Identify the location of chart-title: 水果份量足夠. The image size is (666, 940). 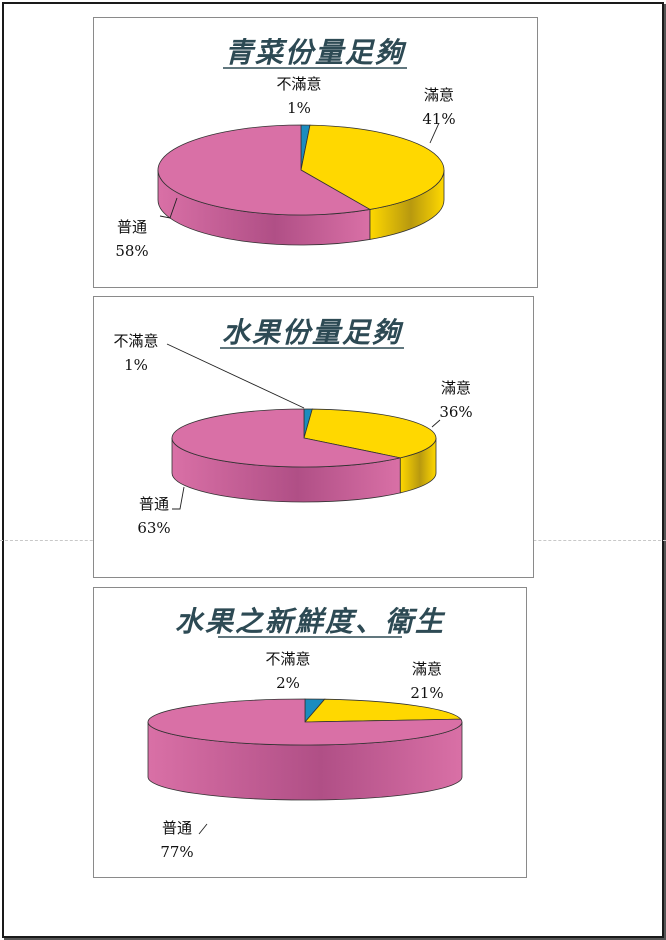
(313, 332).